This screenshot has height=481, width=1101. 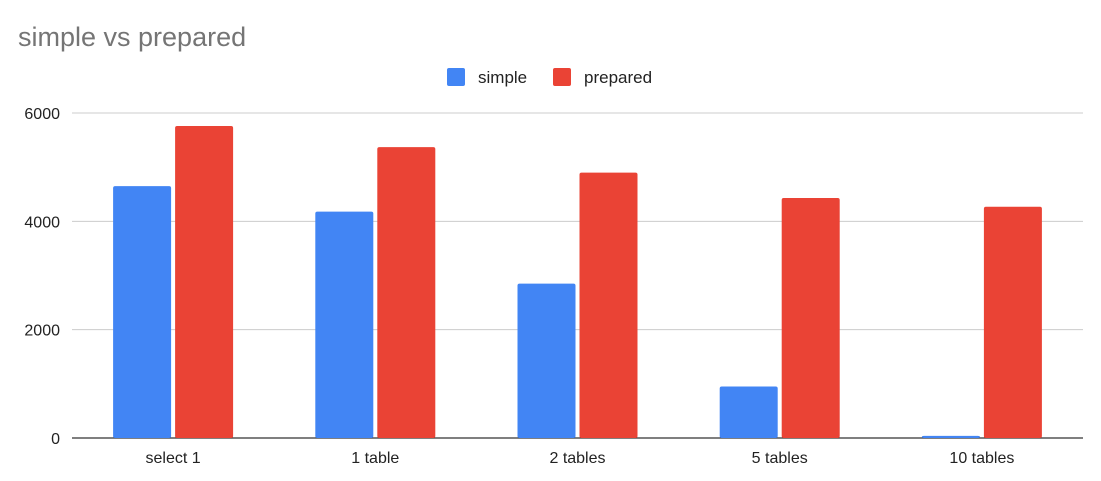 I want to click on legend-swatch-prepared, so click(x=562, y=77).